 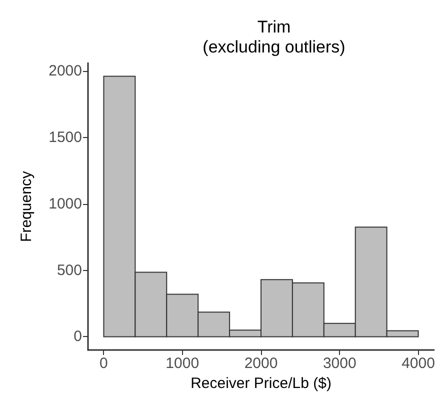 What do you see at coordinates (261, 363) in the screenshot?
I see `x-tick-label: 2000` at bounding box center [261, 363].